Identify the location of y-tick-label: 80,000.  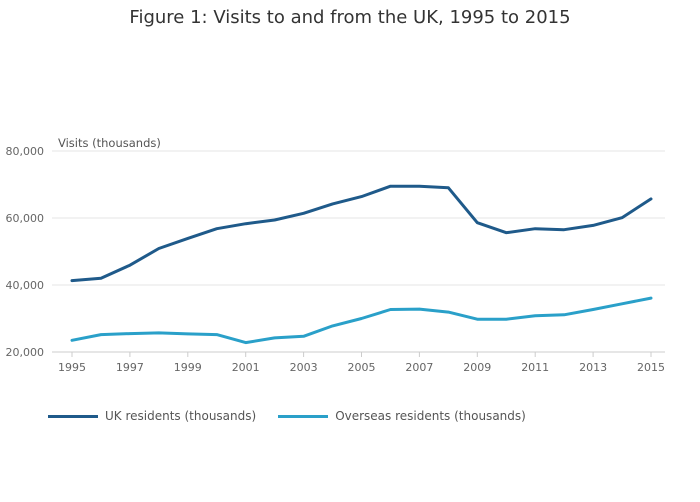
(25, 151).